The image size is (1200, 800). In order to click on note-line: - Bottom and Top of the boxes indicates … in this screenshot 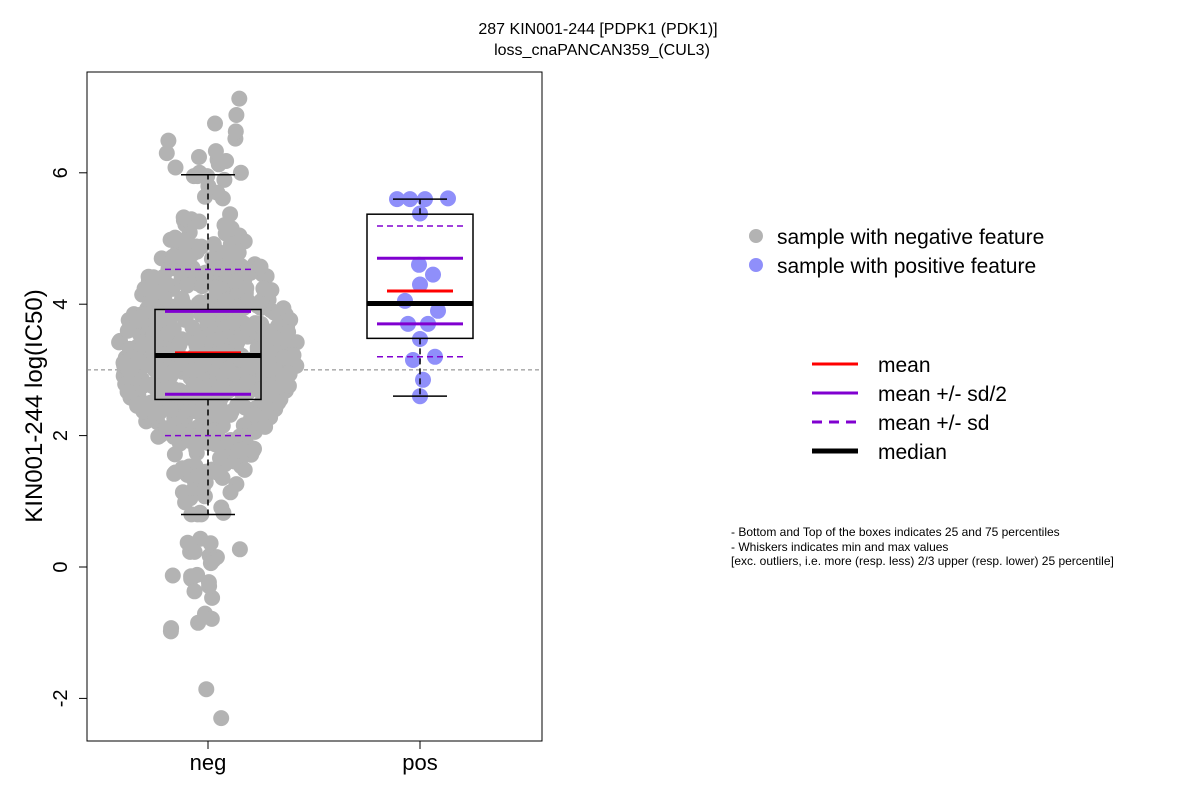, I will do `click(895, 532)`.